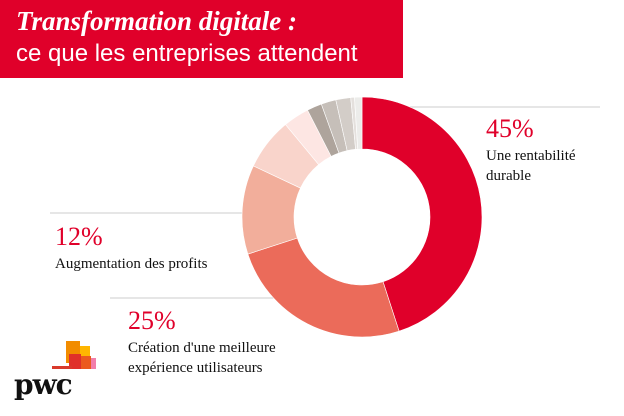 Image resolution: width=624 pixels, height=416 pixels. What do you see at coordinates (157, 21) in the screenshot?
I see `chart-title: Transformation digitale :` at bounding box center [157, 21].